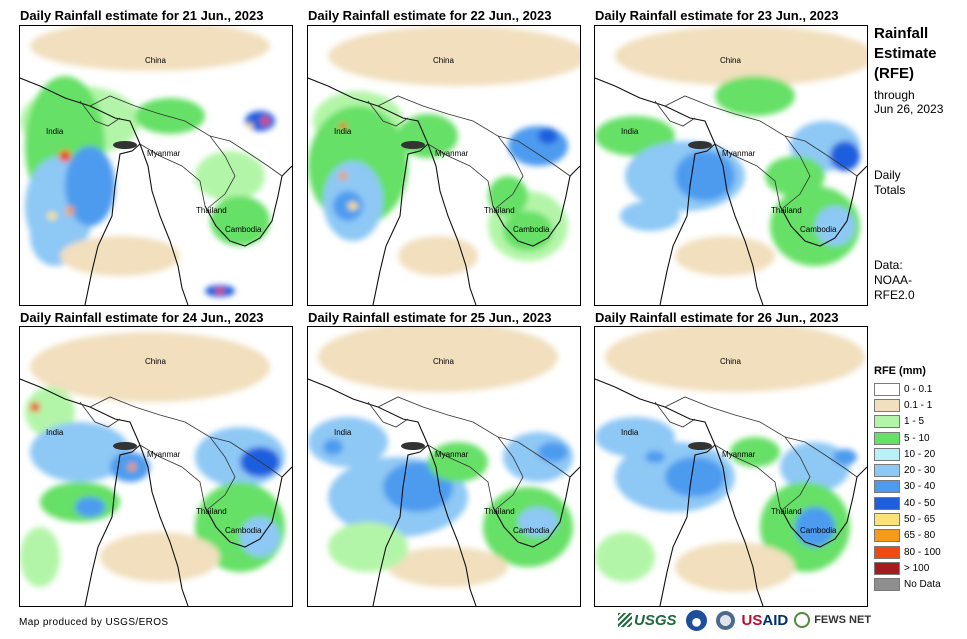  Describe the element at coordinates (752, 620) in the screenshot. I see `usaid-us: US` at that location.